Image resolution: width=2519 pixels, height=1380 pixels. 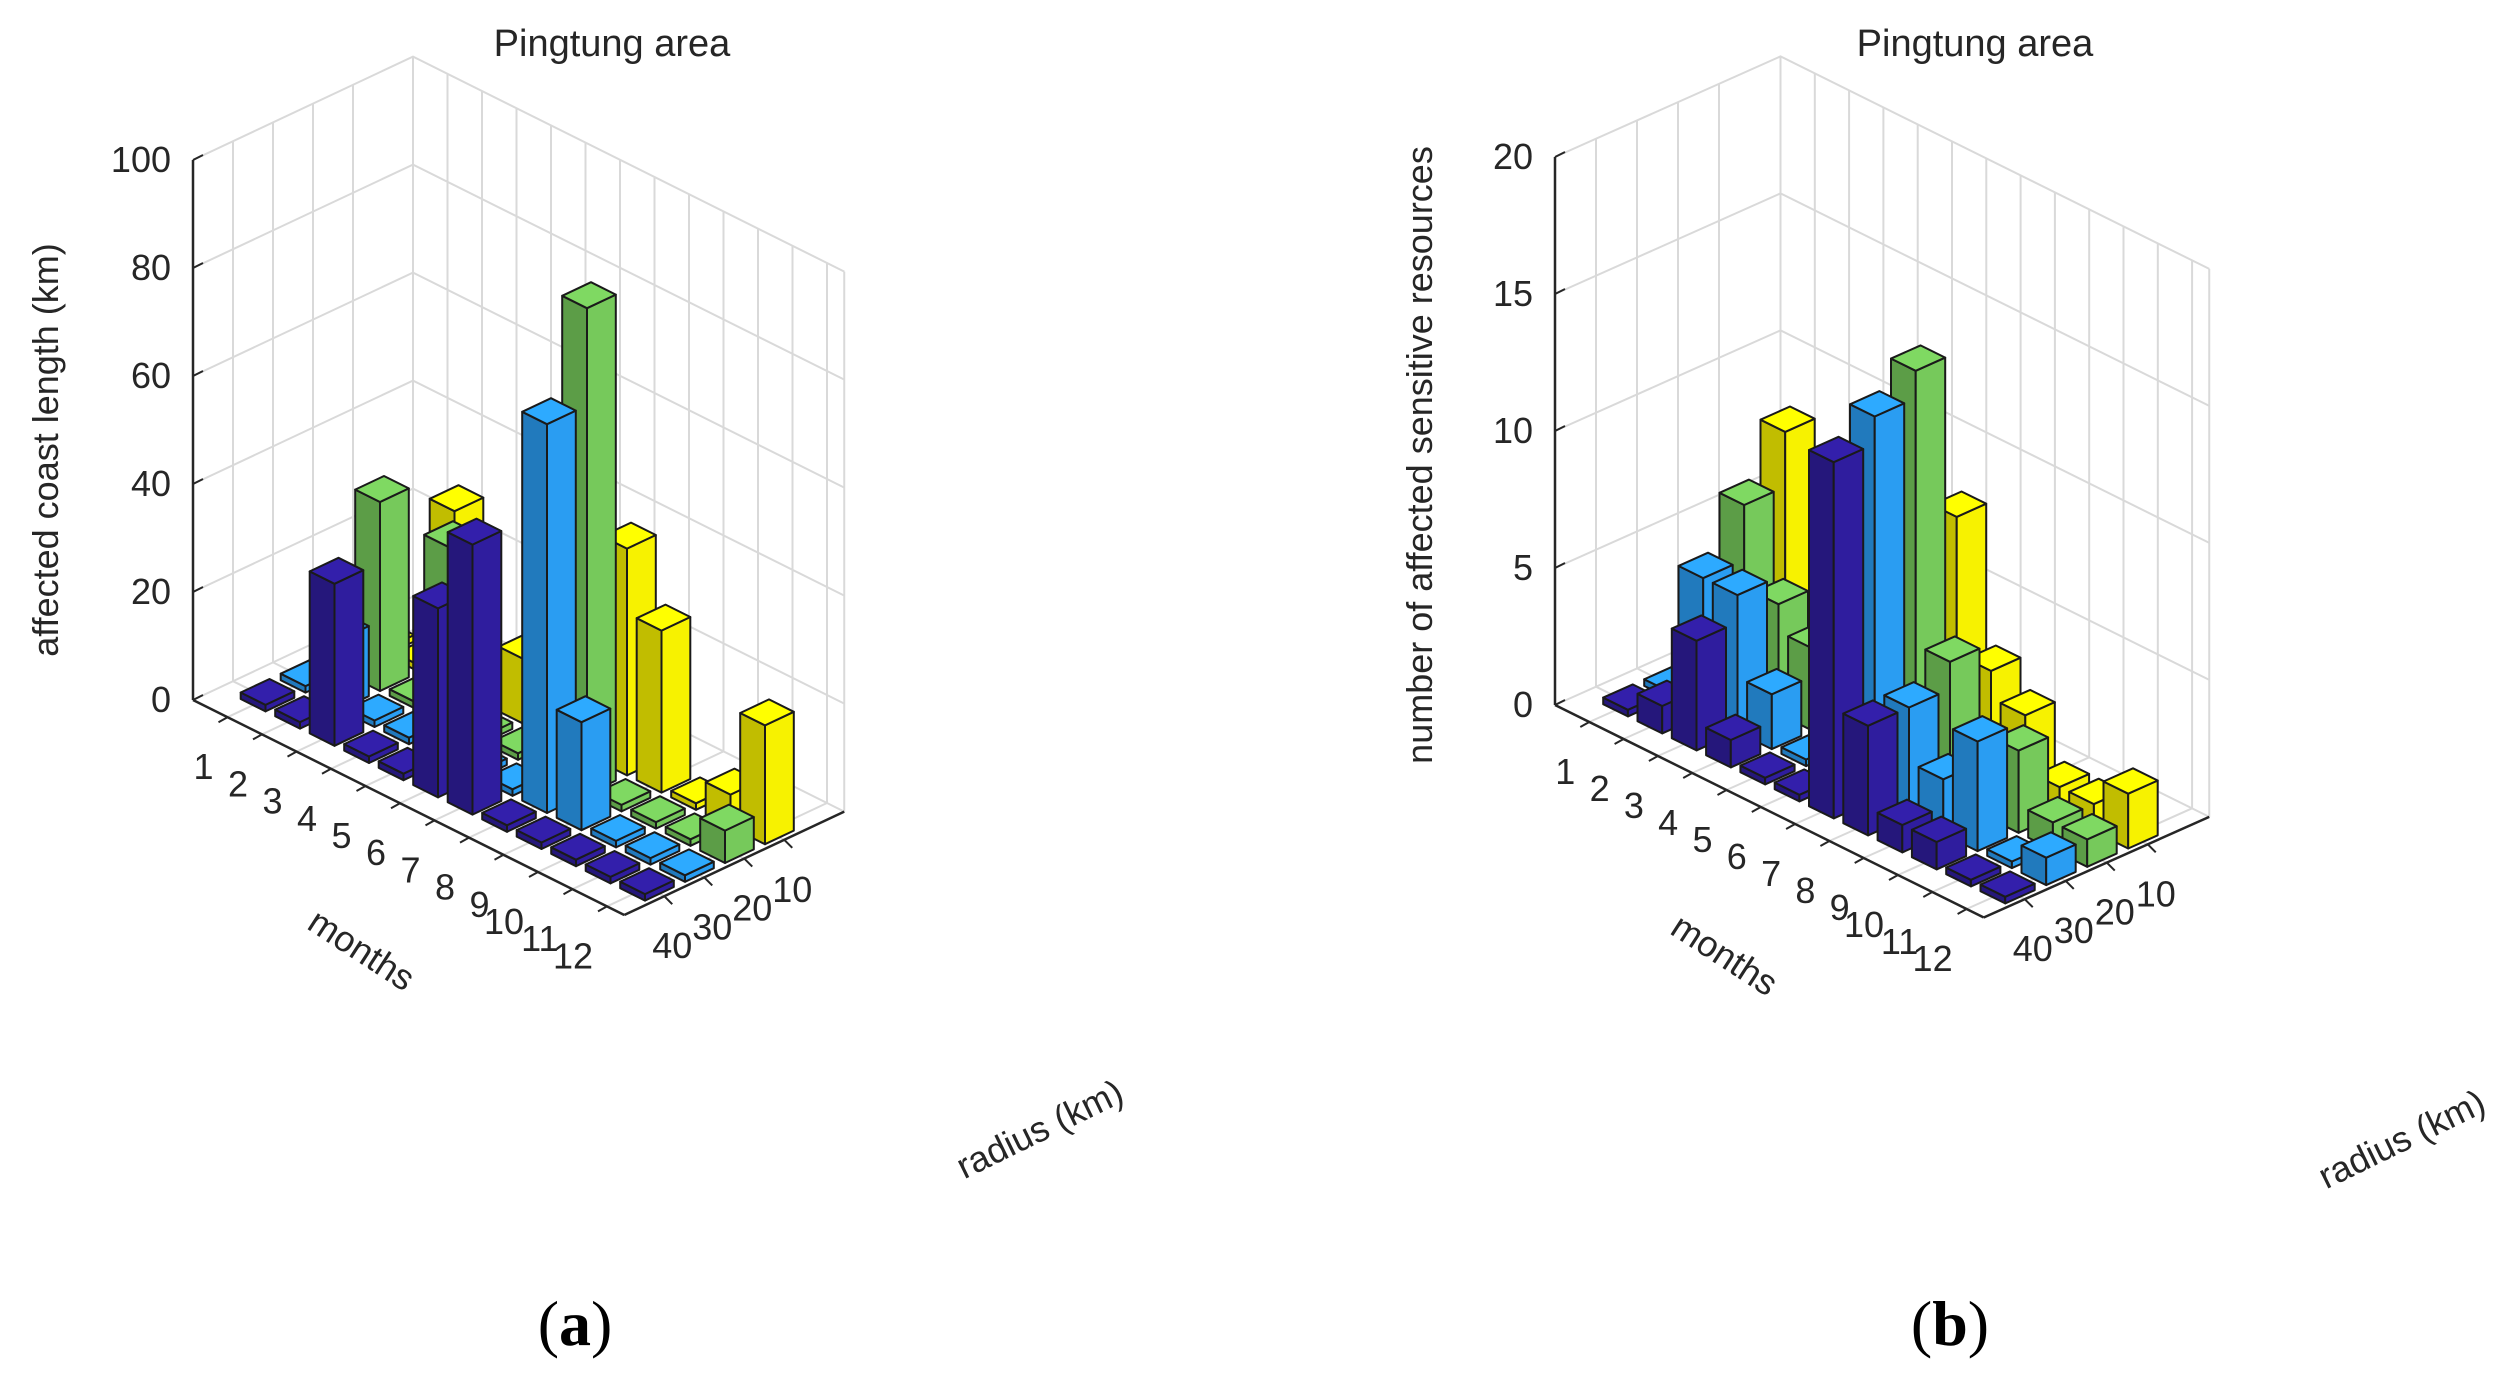 What do you see at coordinates (672, 945) in the screenshot?
I see `radius-tick-label: 40` at bounding box center [672, 945].